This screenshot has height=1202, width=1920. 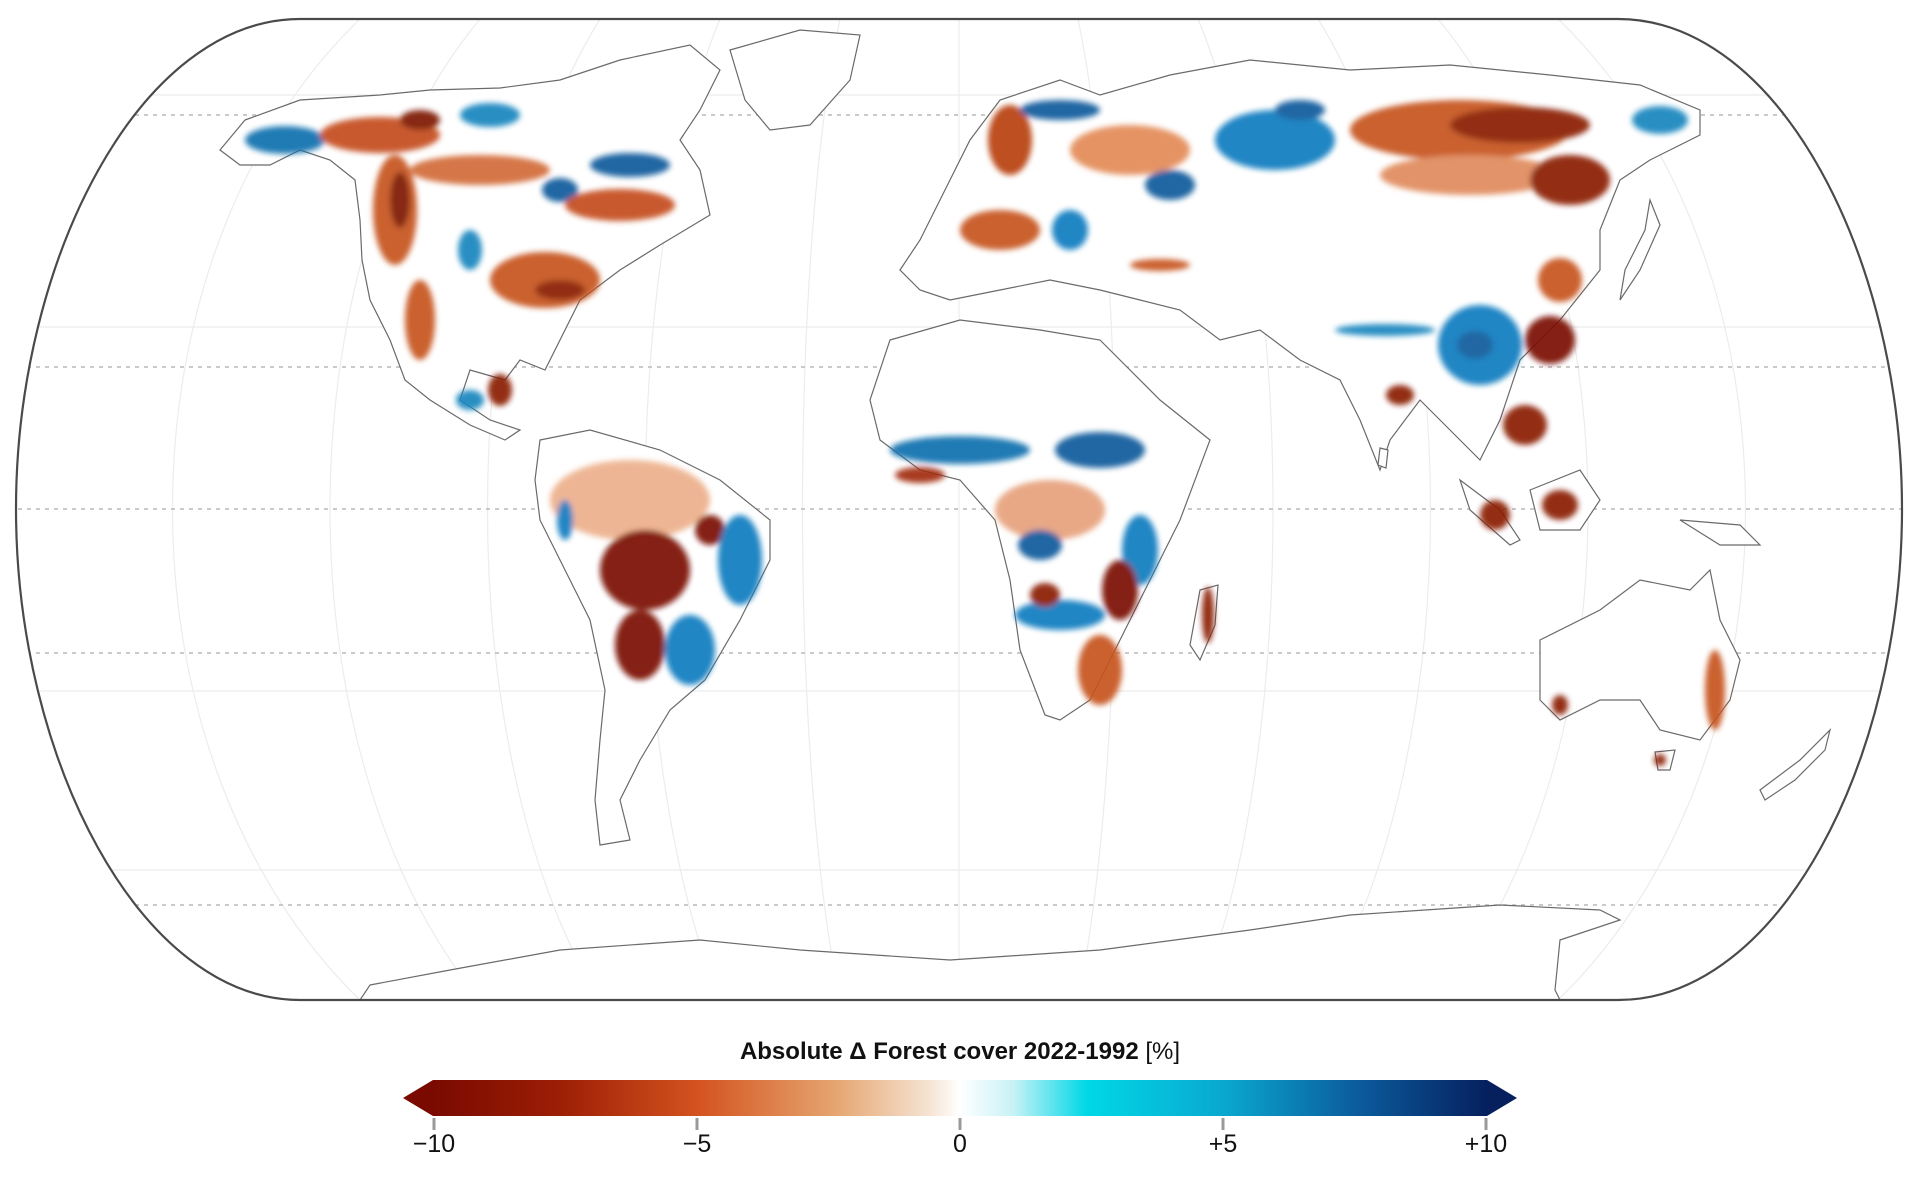 I want to click on legend-title-text: Absolute Δ Forest cover 2022-1992, so click(x=939, y=1051).